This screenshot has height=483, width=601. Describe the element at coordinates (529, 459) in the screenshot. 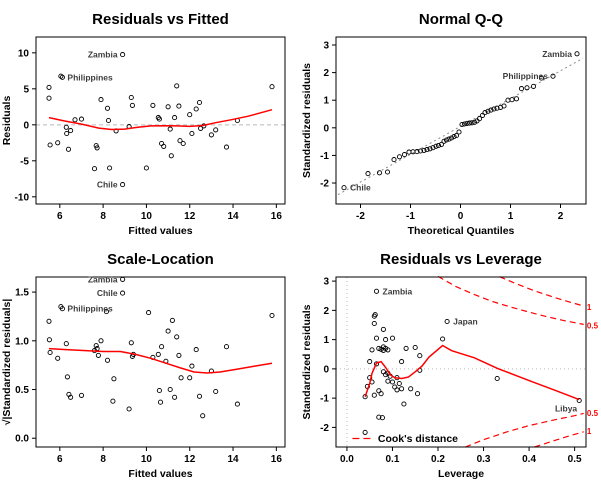

I see `x-tick-label: 0.4` at that location.